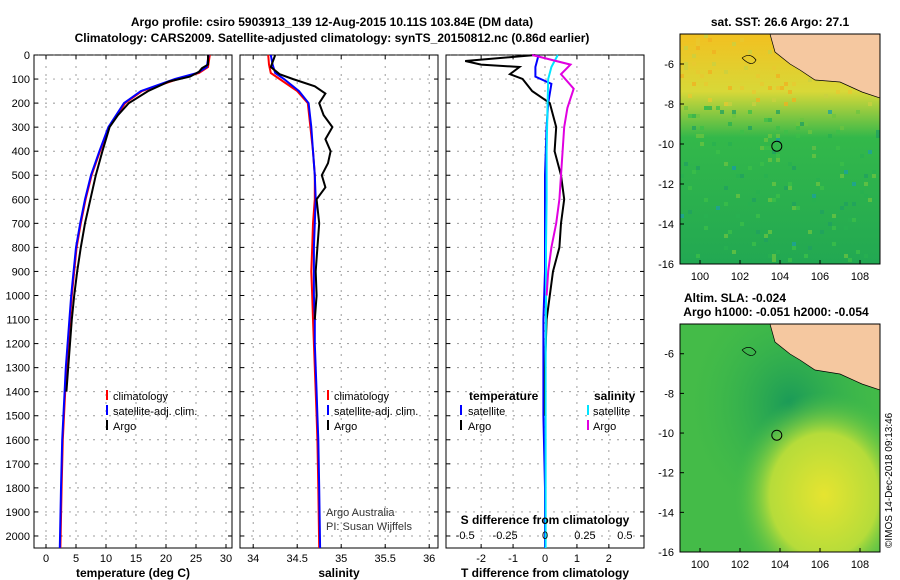 The image size is (900, 580). Describe the element at coordinates (226, 559) in the screenshot. I see `x-tick-label: 30` at that location.